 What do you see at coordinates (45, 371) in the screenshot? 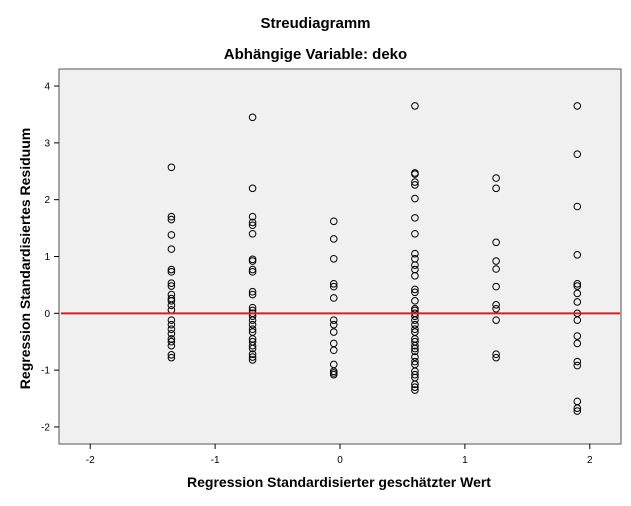
I see `y-tick-label: -1` at bounding box center [45, 371].